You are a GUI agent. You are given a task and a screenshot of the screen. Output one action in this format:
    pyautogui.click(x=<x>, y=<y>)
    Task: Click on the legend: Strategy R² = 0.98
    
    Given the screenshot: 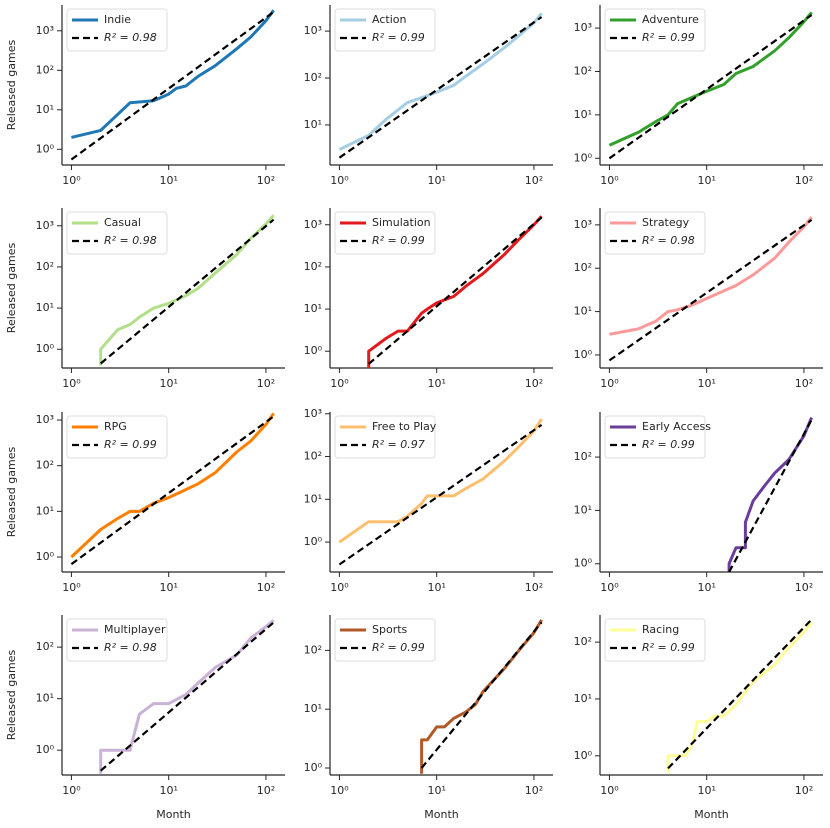 What is the action you would take?
    pyautogui.click(x=655, y=233)
    